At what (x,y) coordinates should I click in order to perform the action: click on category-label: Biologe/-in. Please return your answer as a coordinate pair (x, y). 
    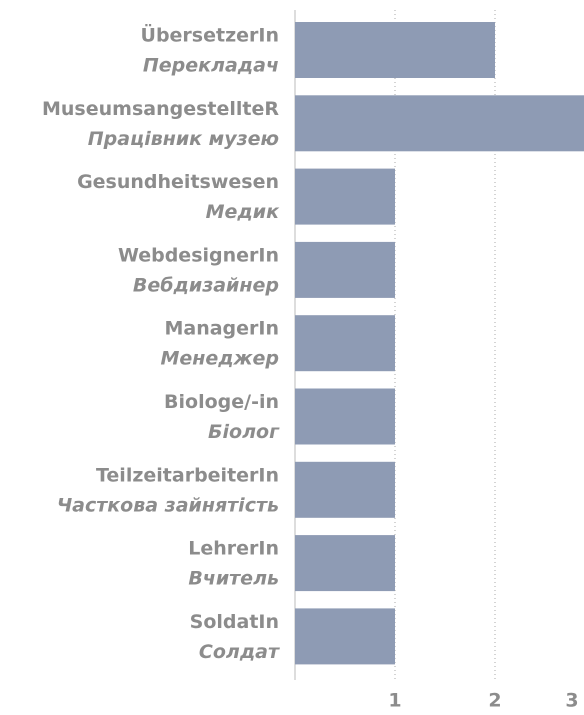
    Looking at the image, I should click on (221, 402).